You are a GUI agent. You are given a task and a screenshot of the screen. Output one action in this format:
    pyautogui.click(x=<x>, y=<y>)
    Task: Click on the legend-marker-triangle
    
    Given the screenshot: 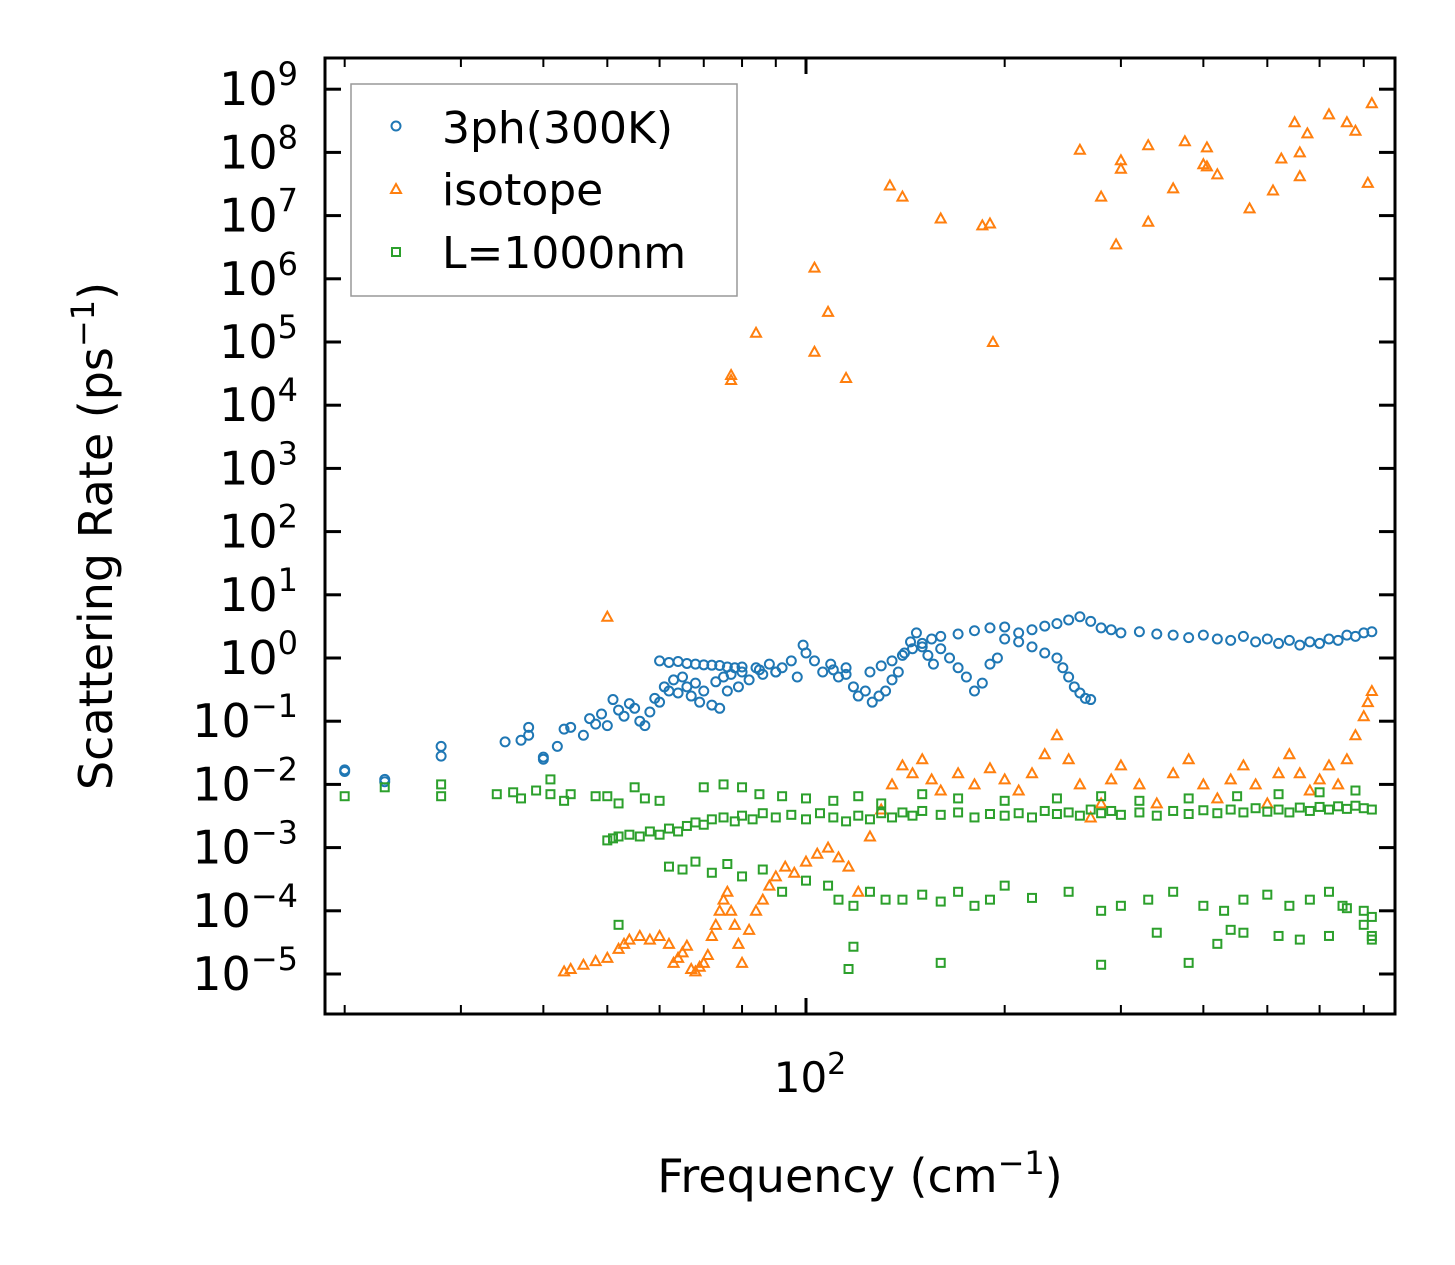 What is the action you would take?
    pyautogui.click(x=396, y=187)
    